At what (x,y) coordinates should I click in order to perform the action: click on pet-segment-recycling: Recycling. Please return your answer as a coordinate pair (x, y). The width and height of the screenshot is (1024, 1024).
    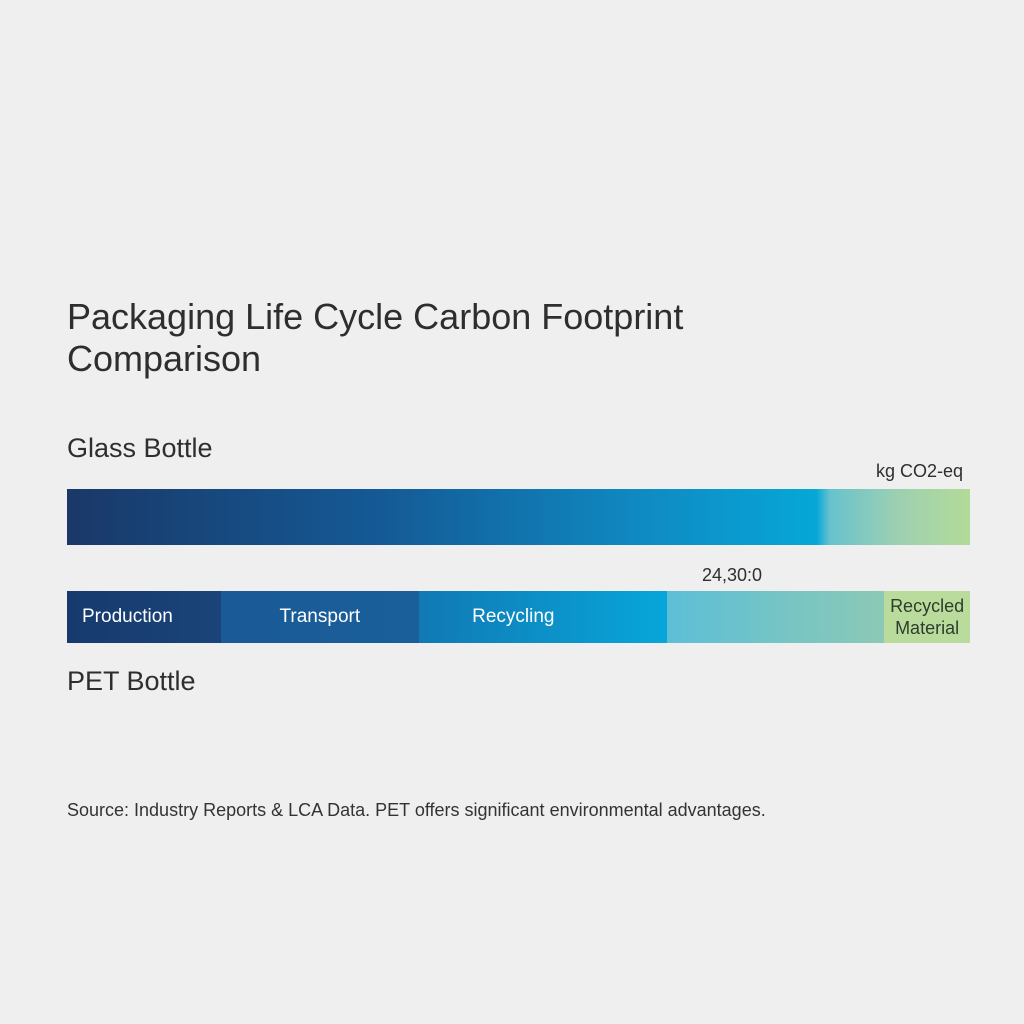
    Looking at the image, I should click on (543, 617).